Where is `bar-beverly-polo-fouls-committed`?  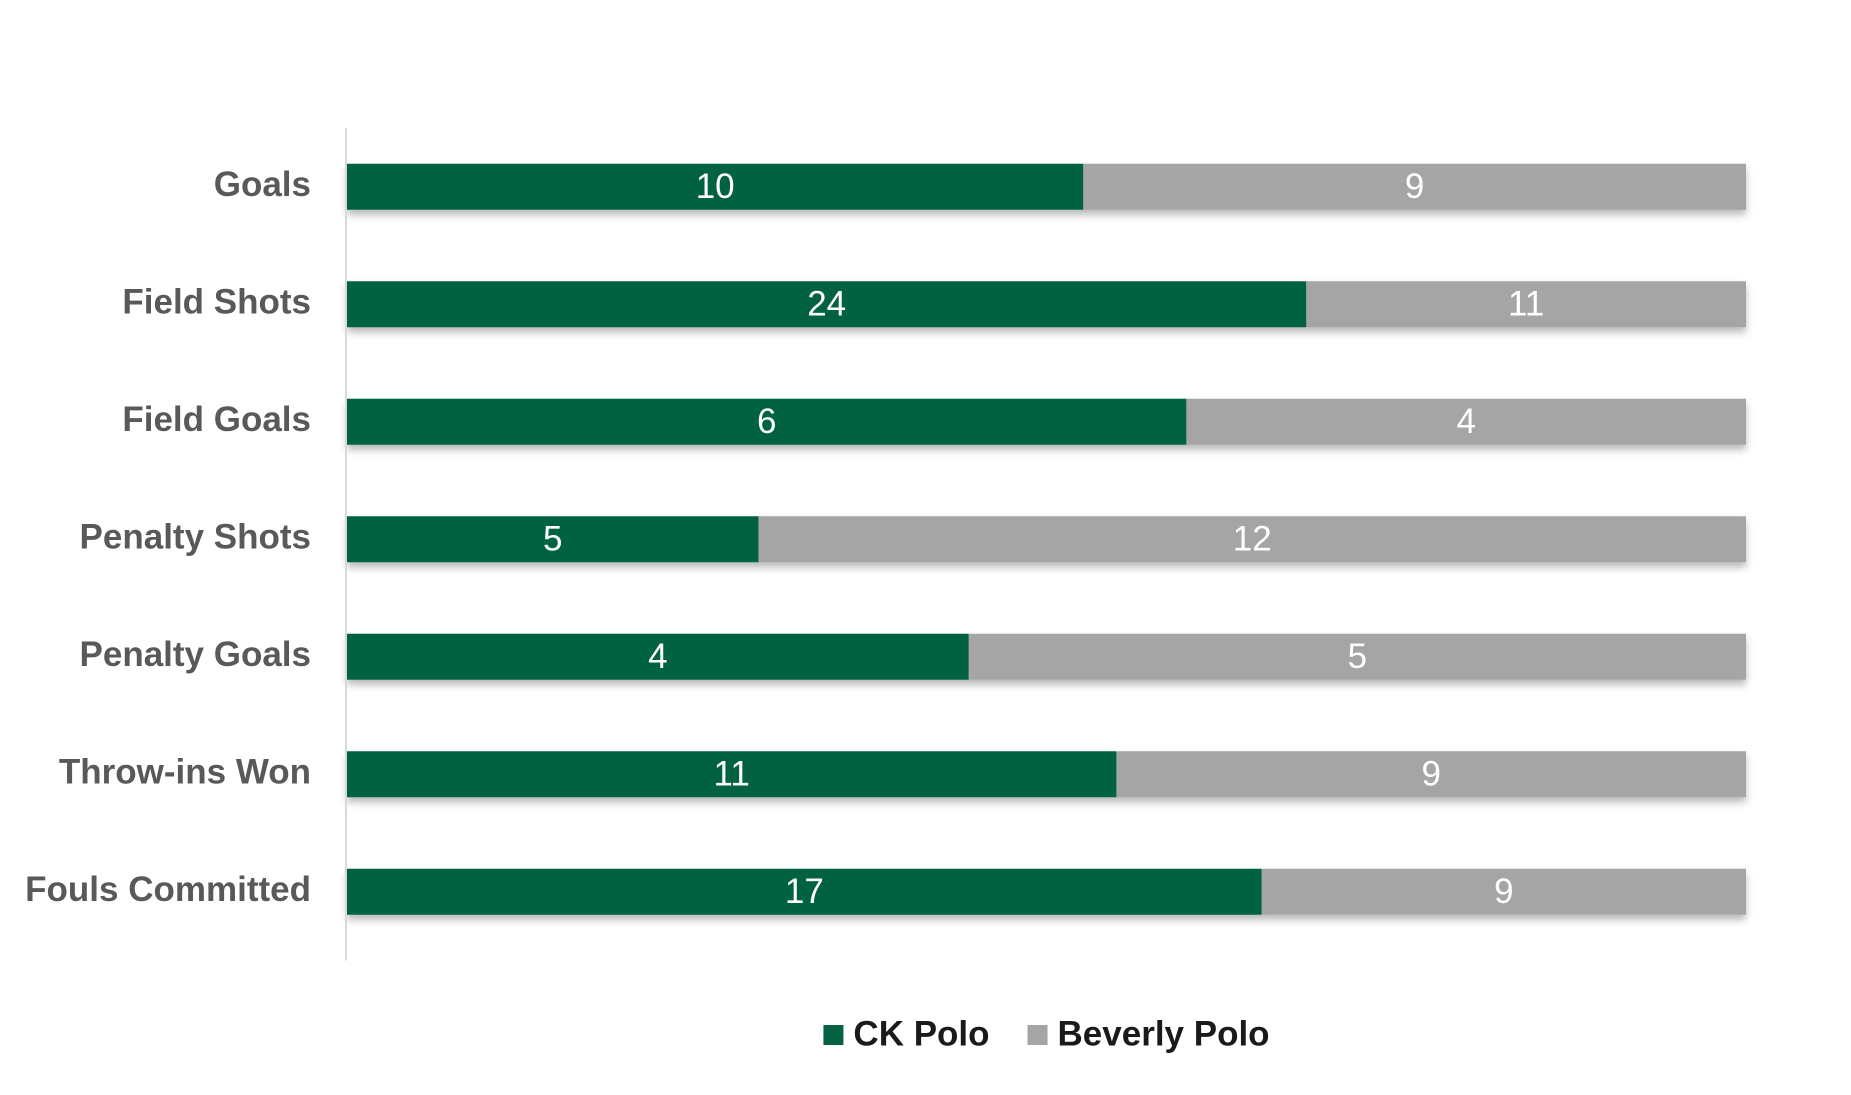
bar-beverly-polo-fouls-committed is located at coordinates (1503, 891).